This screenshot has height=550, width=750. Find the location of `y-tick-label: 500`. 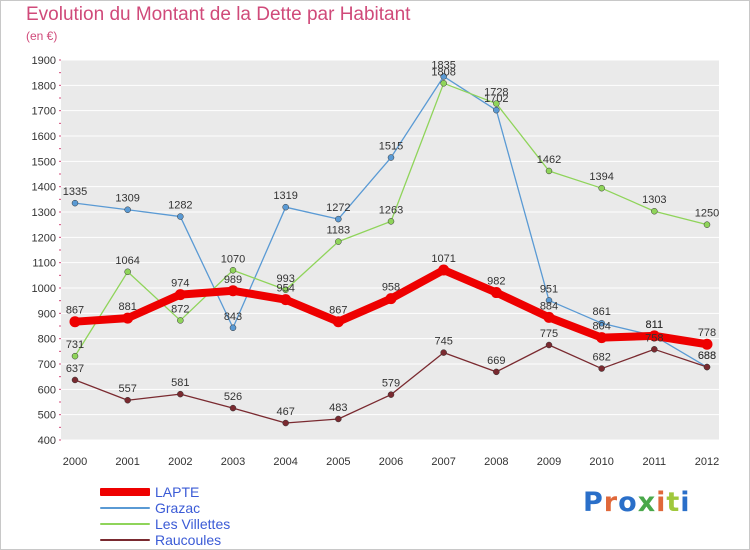

y-tick-label: 500 is located at coordinates (47, 416).